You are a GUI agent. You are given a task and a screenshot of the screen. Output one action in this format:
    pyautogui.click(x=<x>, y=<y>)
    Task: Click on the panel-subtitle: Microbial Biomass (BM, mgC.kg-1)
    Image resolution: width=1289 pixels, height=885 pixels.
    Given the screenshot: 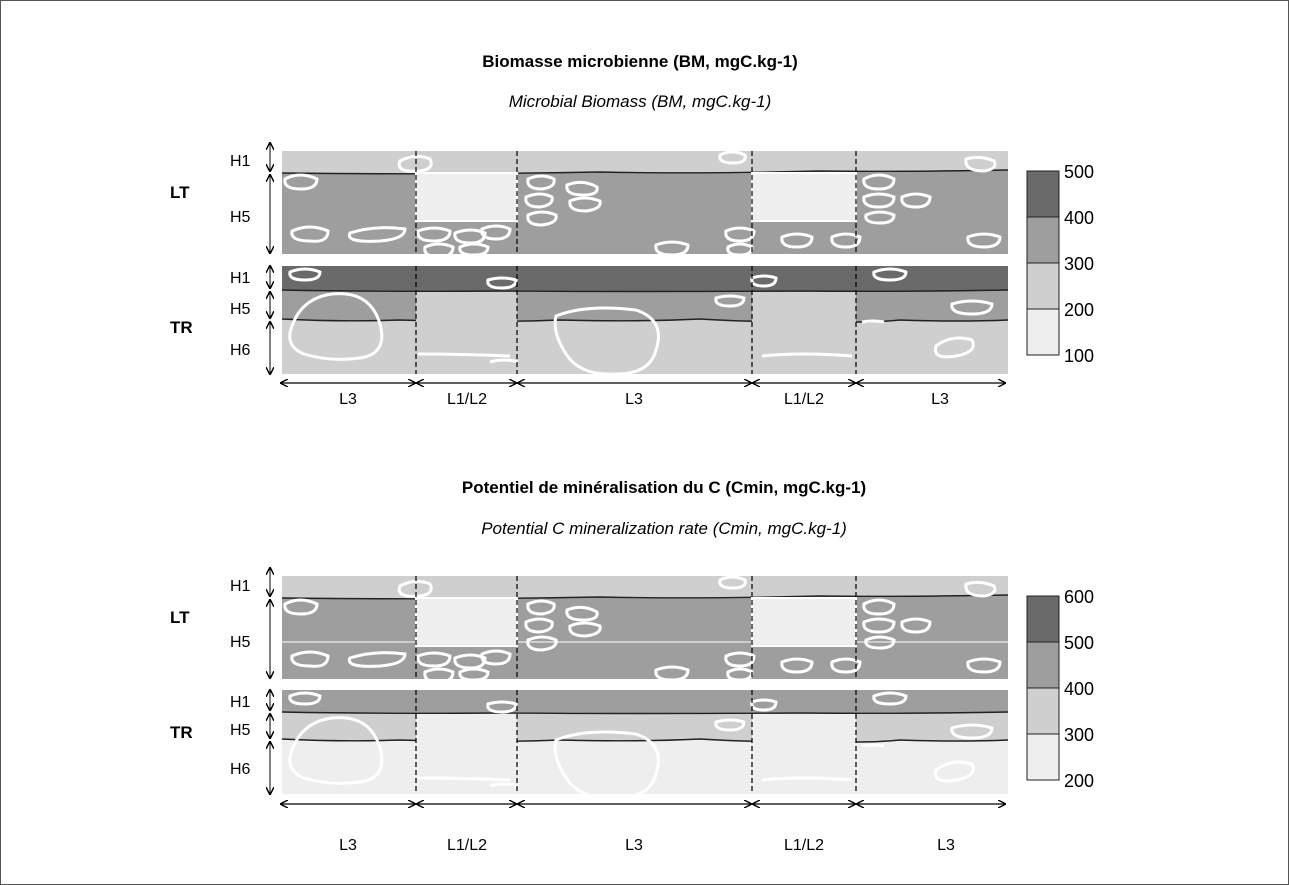 What is the action you would take?
    pyautogui.click(x=640, y=101)
    